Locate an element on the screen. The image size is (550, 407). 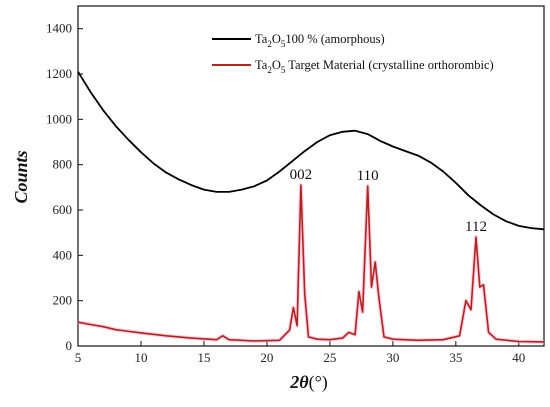
x-tick-label: 35 is located at coordinates (455, 357).